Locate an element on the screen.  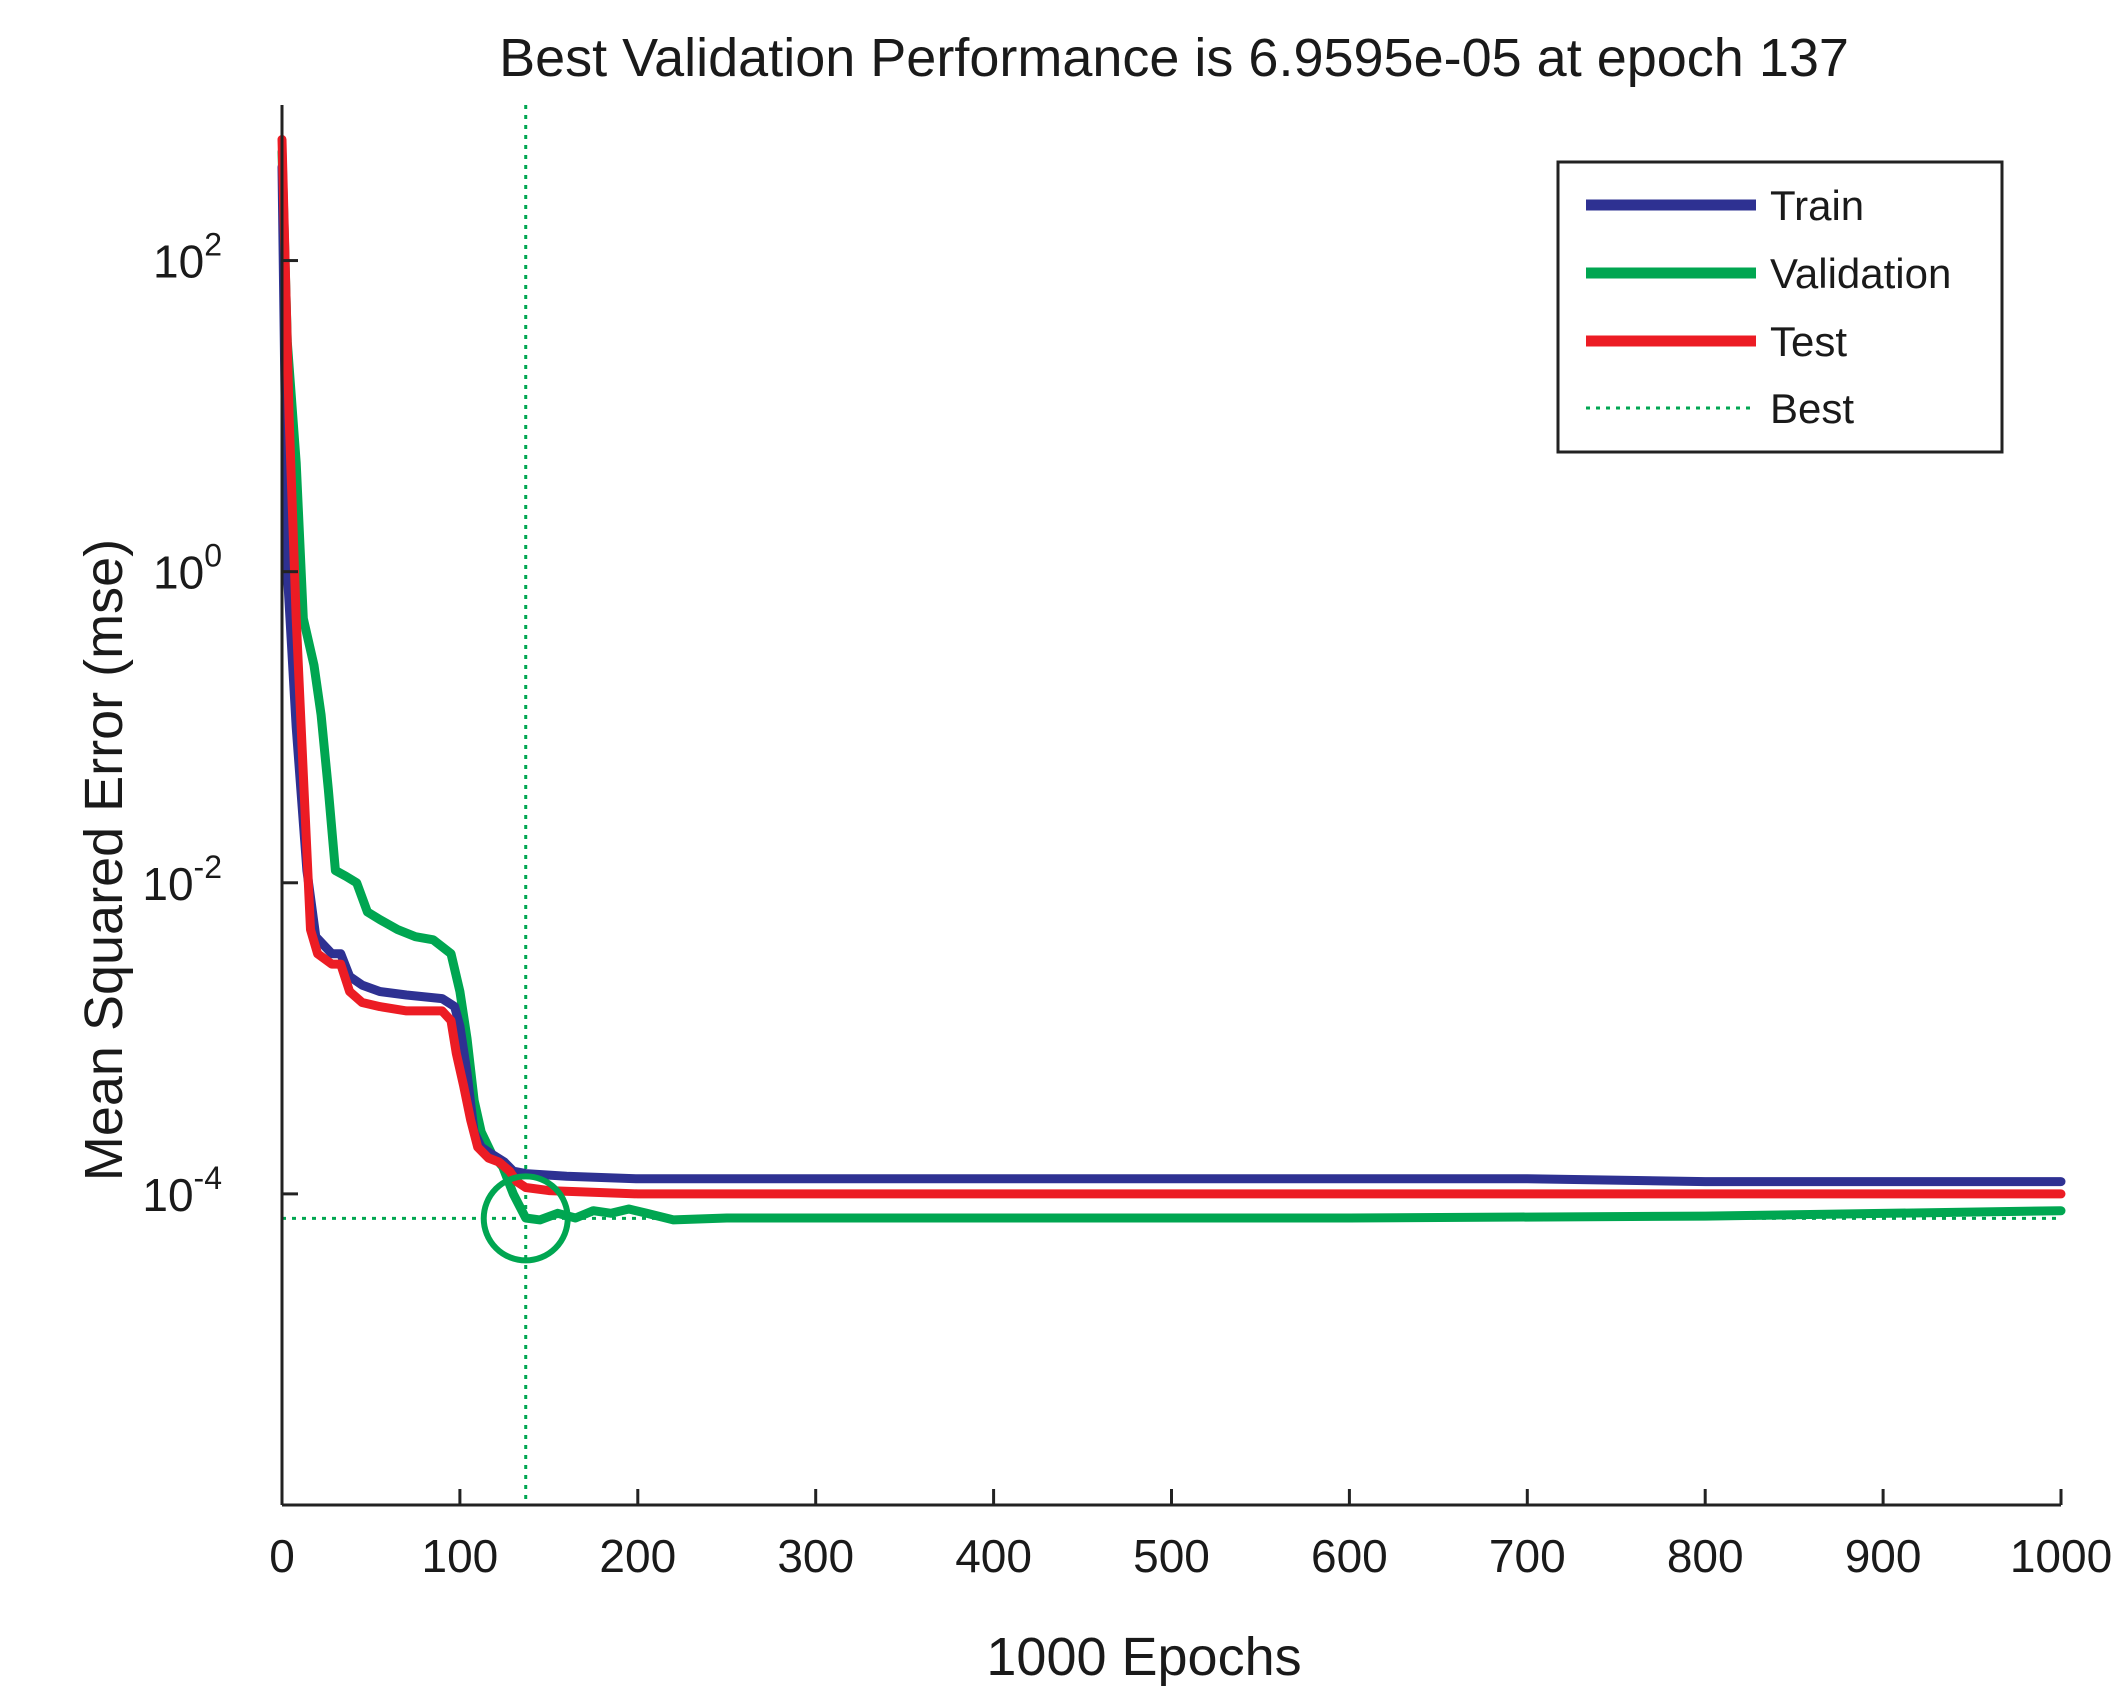
y-tick-label: 10² is located at coordinates (187, 257).